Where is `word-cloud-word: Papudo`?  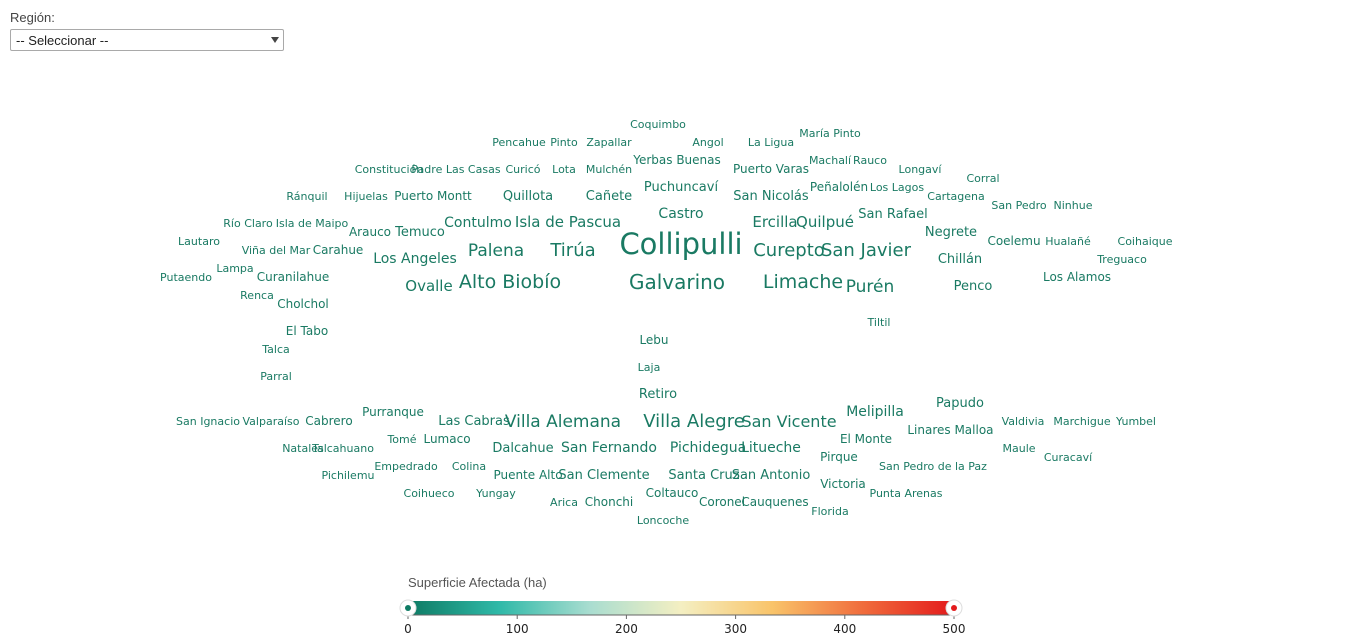
word-cloud-word: Papudo is located at coordinates (960, 403).